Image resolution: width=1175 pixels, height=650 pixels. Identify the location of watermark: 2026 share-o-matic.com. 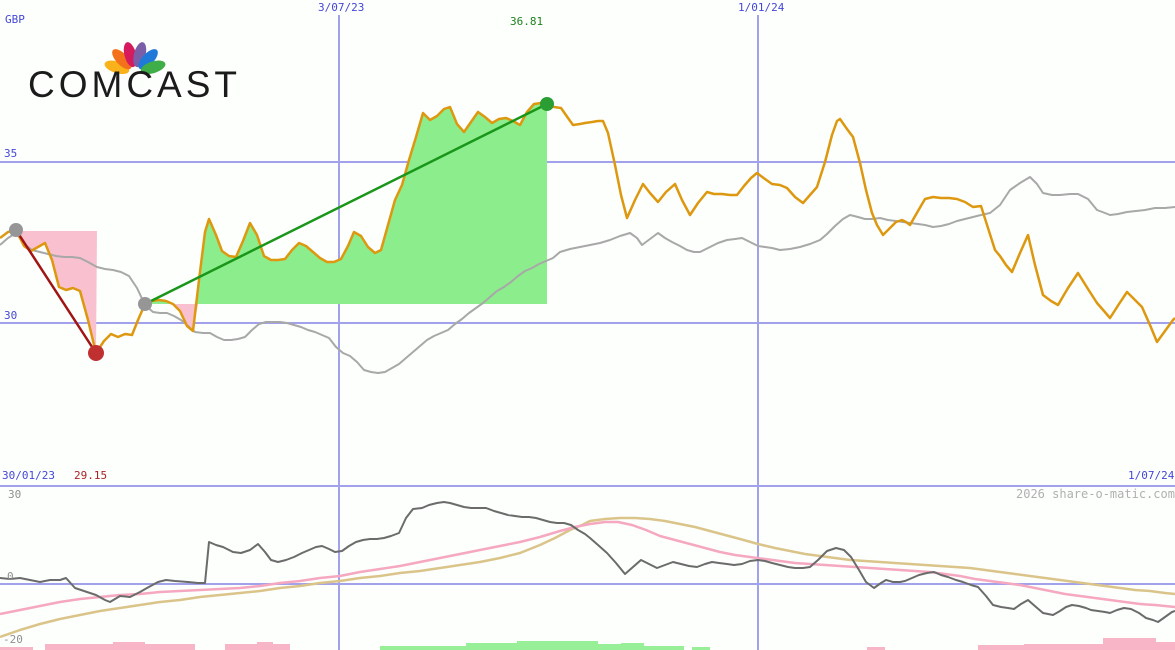
(1095, 494).